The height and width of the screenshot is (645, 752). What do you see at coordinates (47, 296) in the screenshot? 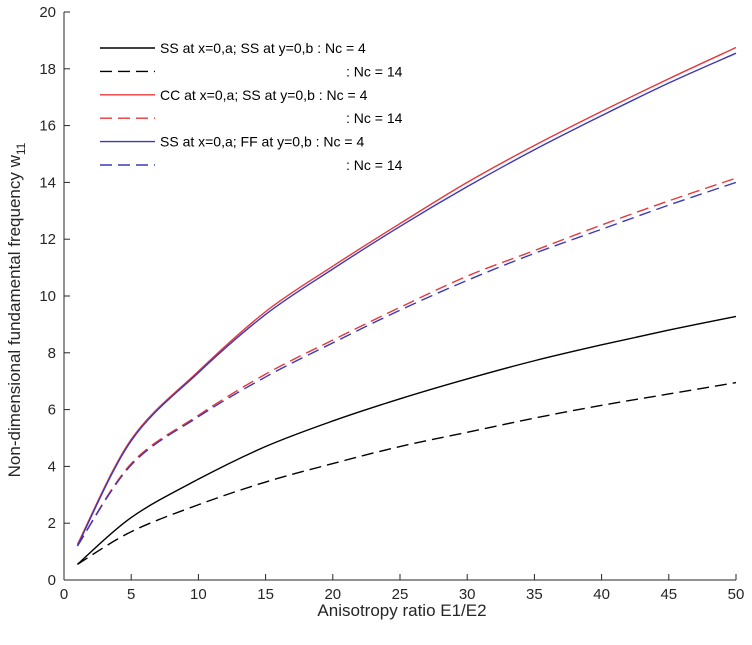
I see `y-tick-label: 10` at bounding box center [47, 296].